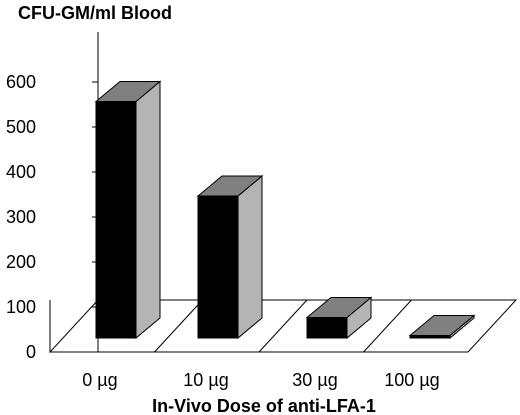 The width and height of the screenshot is (520, 415). Describe the element at coordinates (99, 380) in the screenshot. I see `x-tick-label: 0 µg` at that location.